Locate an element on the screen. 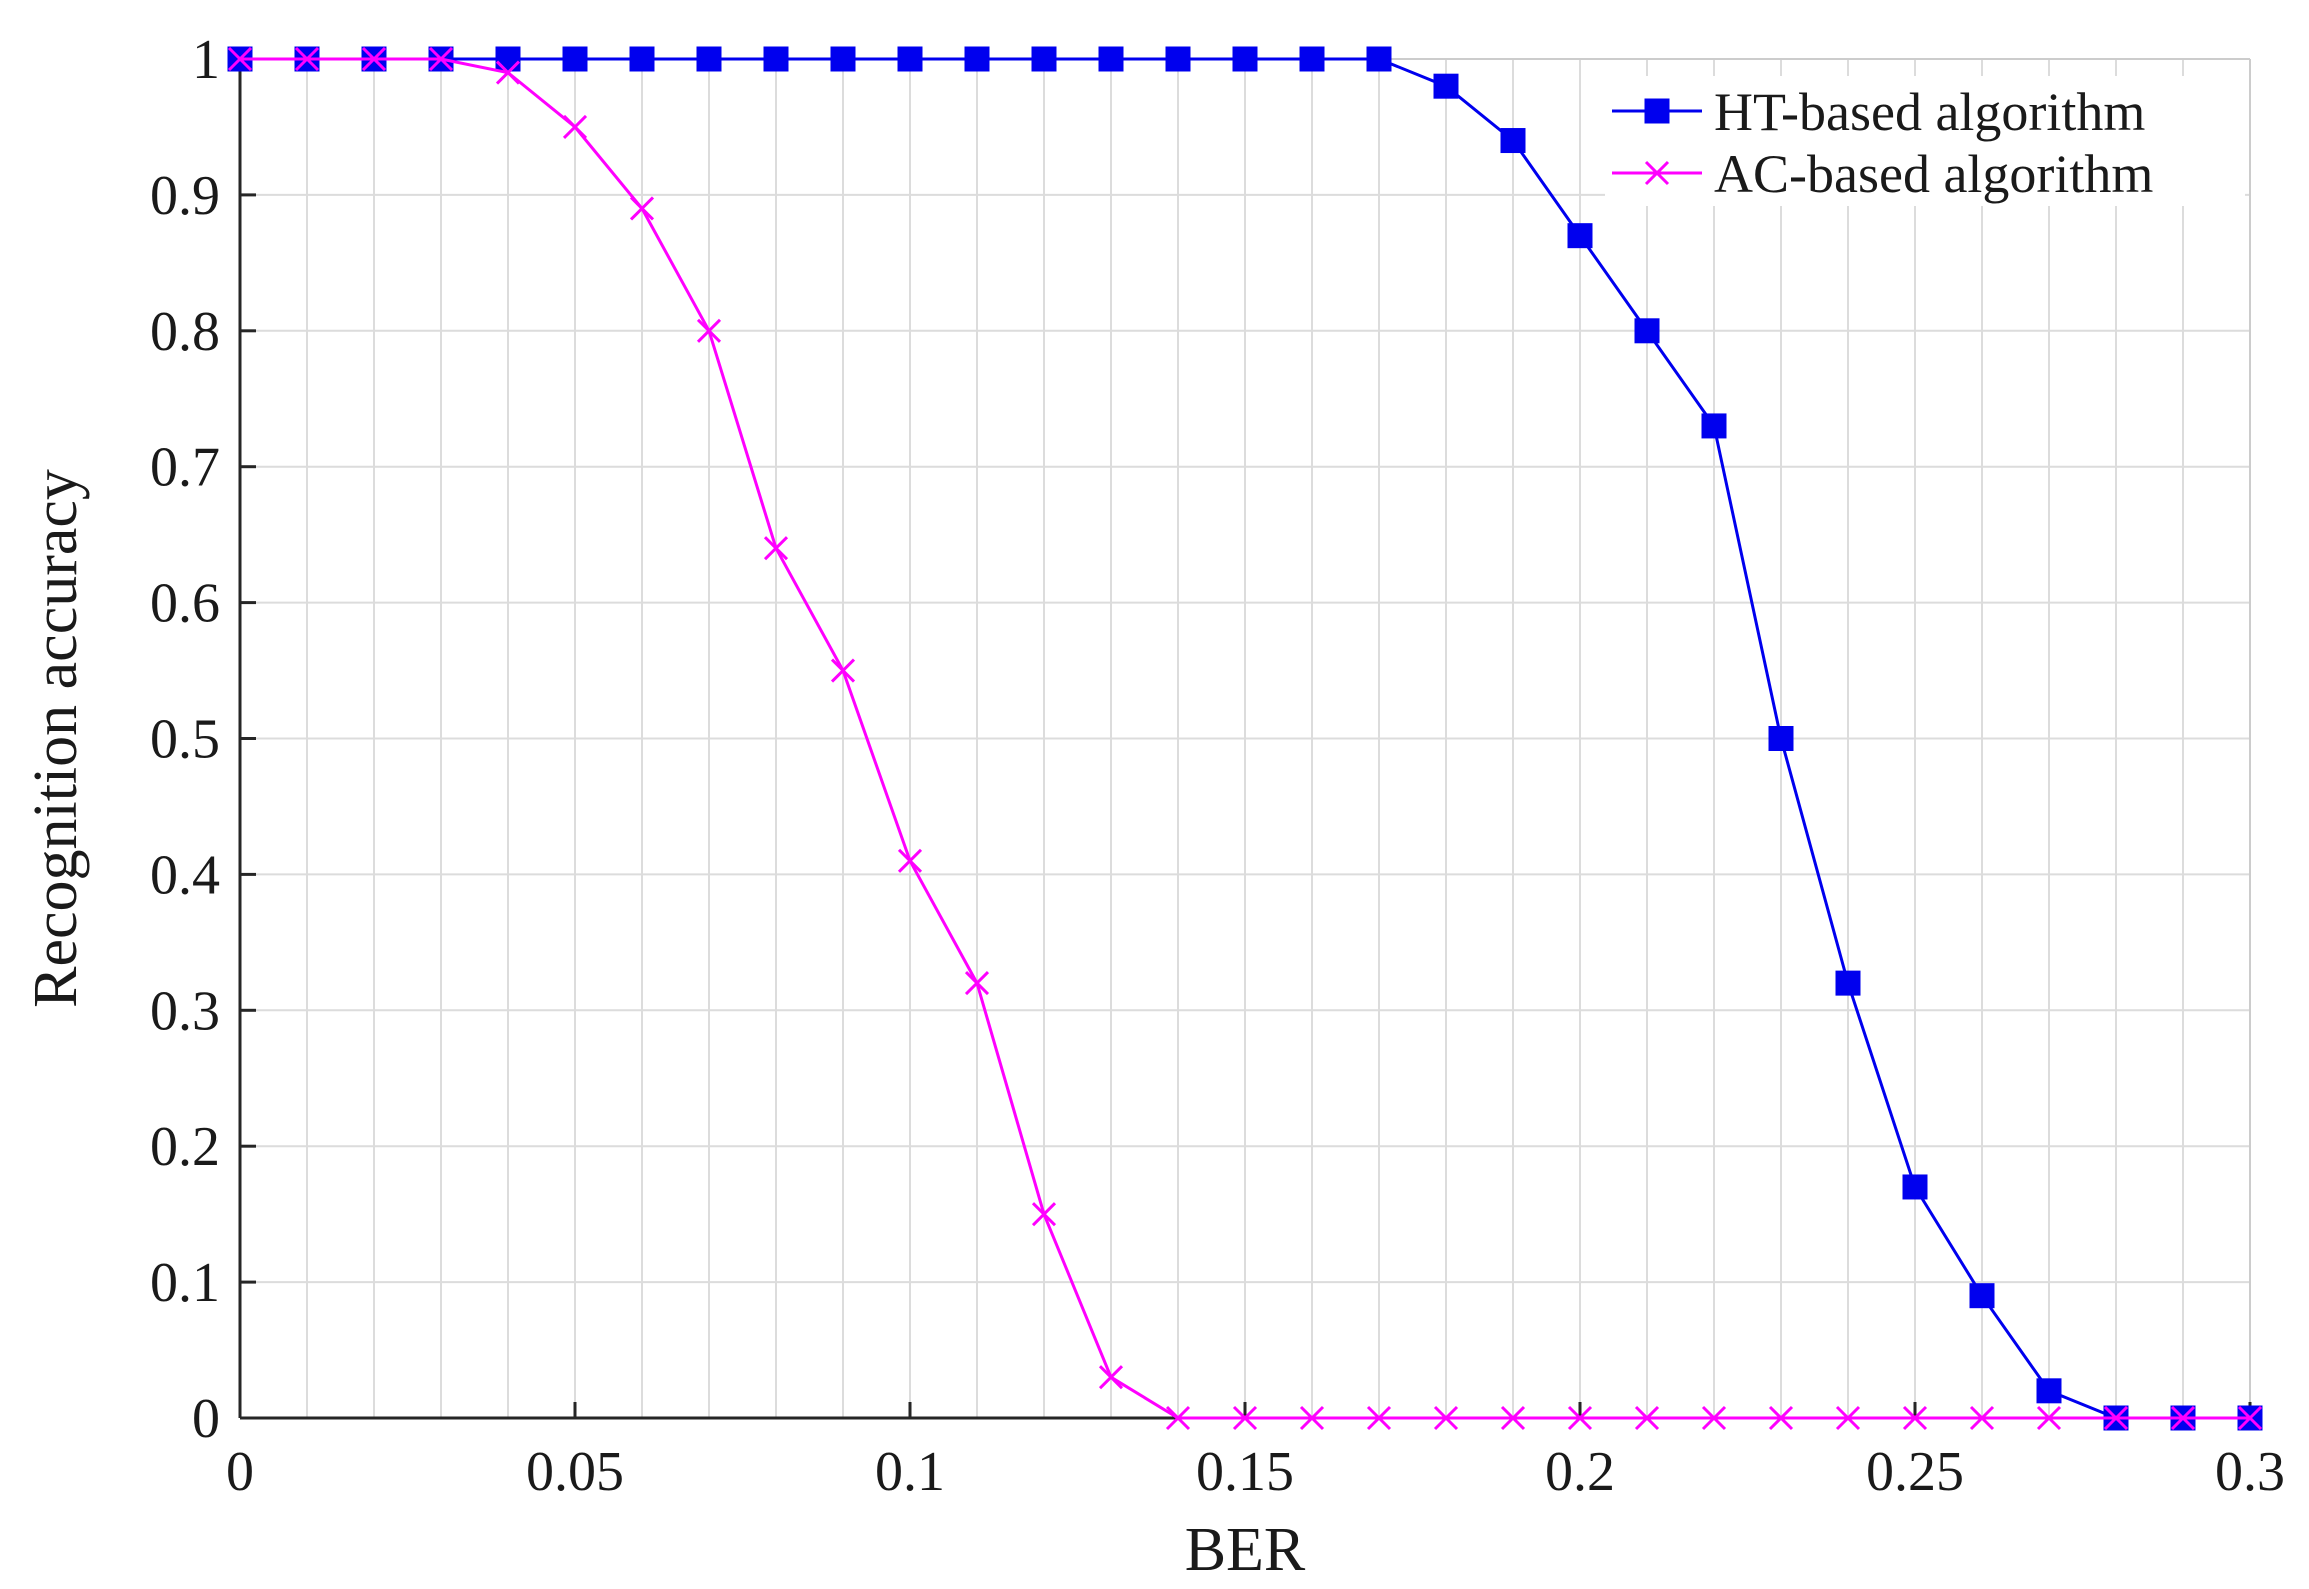 The width and height of the screenshot is (2309, 1589). y-tick-label: 0.8 is located at coordinates (185, 332).